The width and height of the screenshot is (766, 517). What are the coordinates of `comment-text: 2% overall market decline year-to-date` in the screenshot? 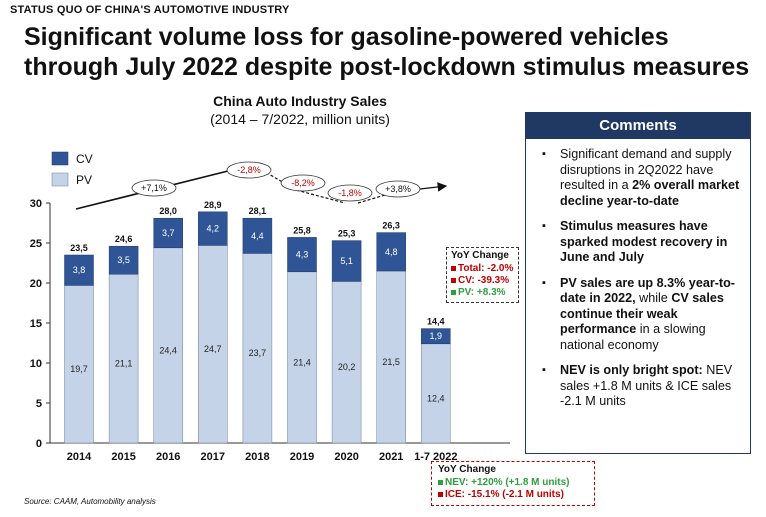 It's located at (650, 193).